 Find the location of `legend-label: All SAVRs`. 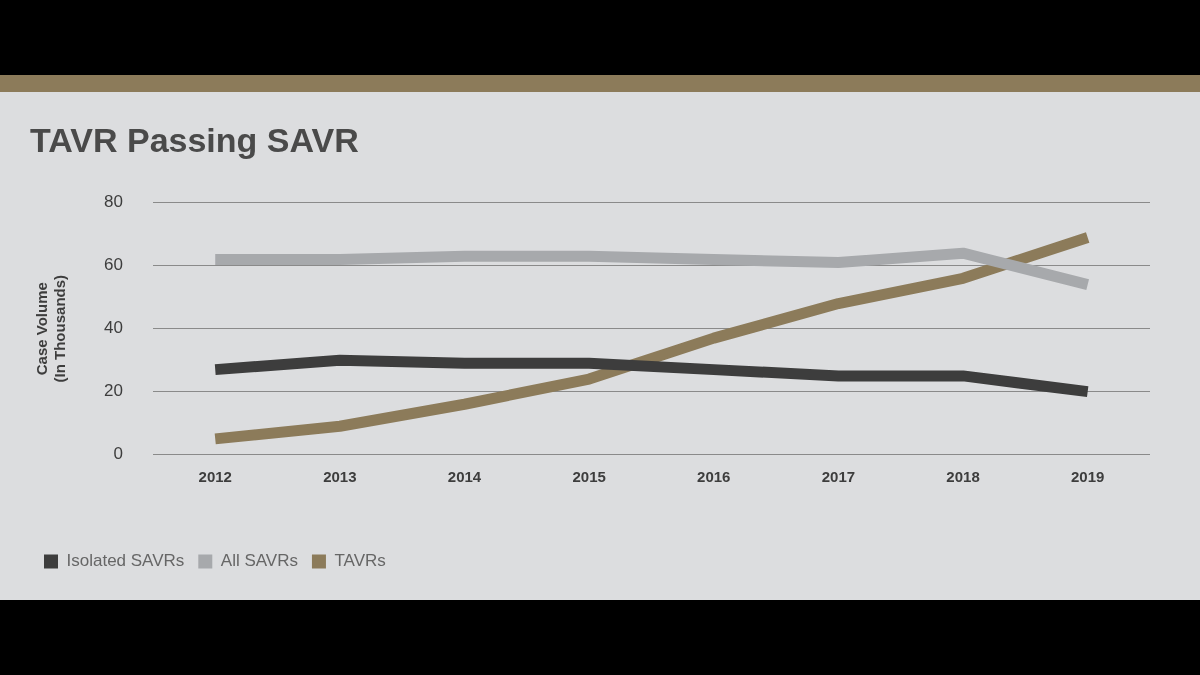

legend-label: All SAVRs is located at coordinates (259, 561).